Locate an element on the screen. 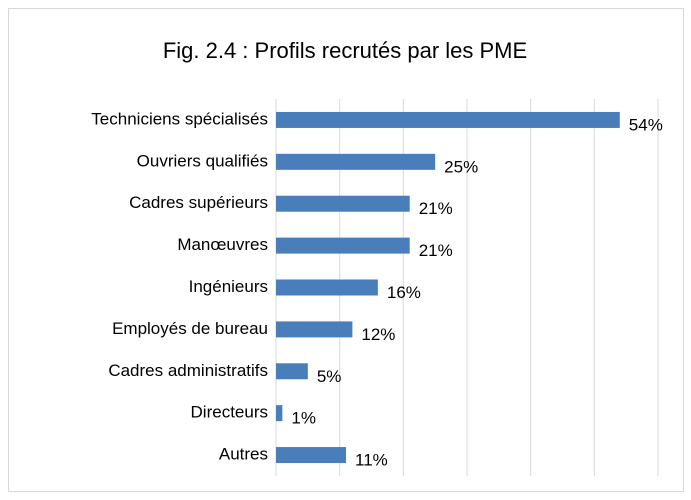 The image size is (691, 500). data-label: 11% is located at coordinates (371, 460).